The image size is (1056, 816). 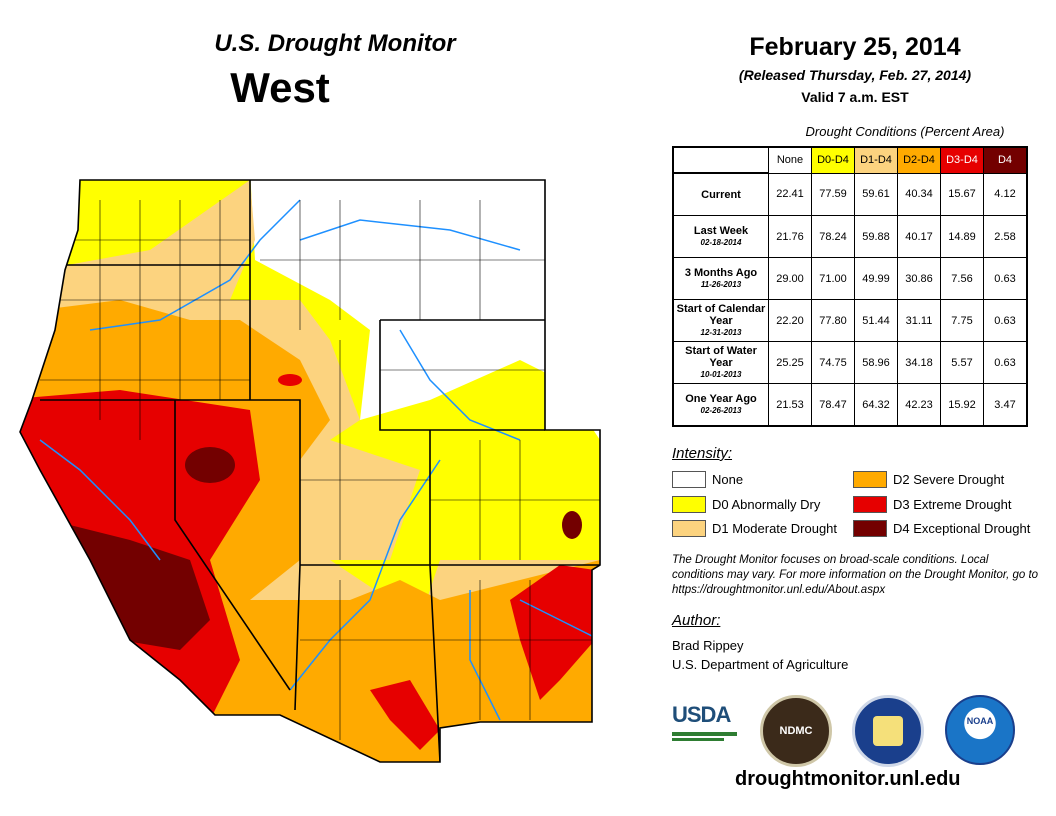 I want to click on table-cell: 5.57, so click(x=962, y=362).